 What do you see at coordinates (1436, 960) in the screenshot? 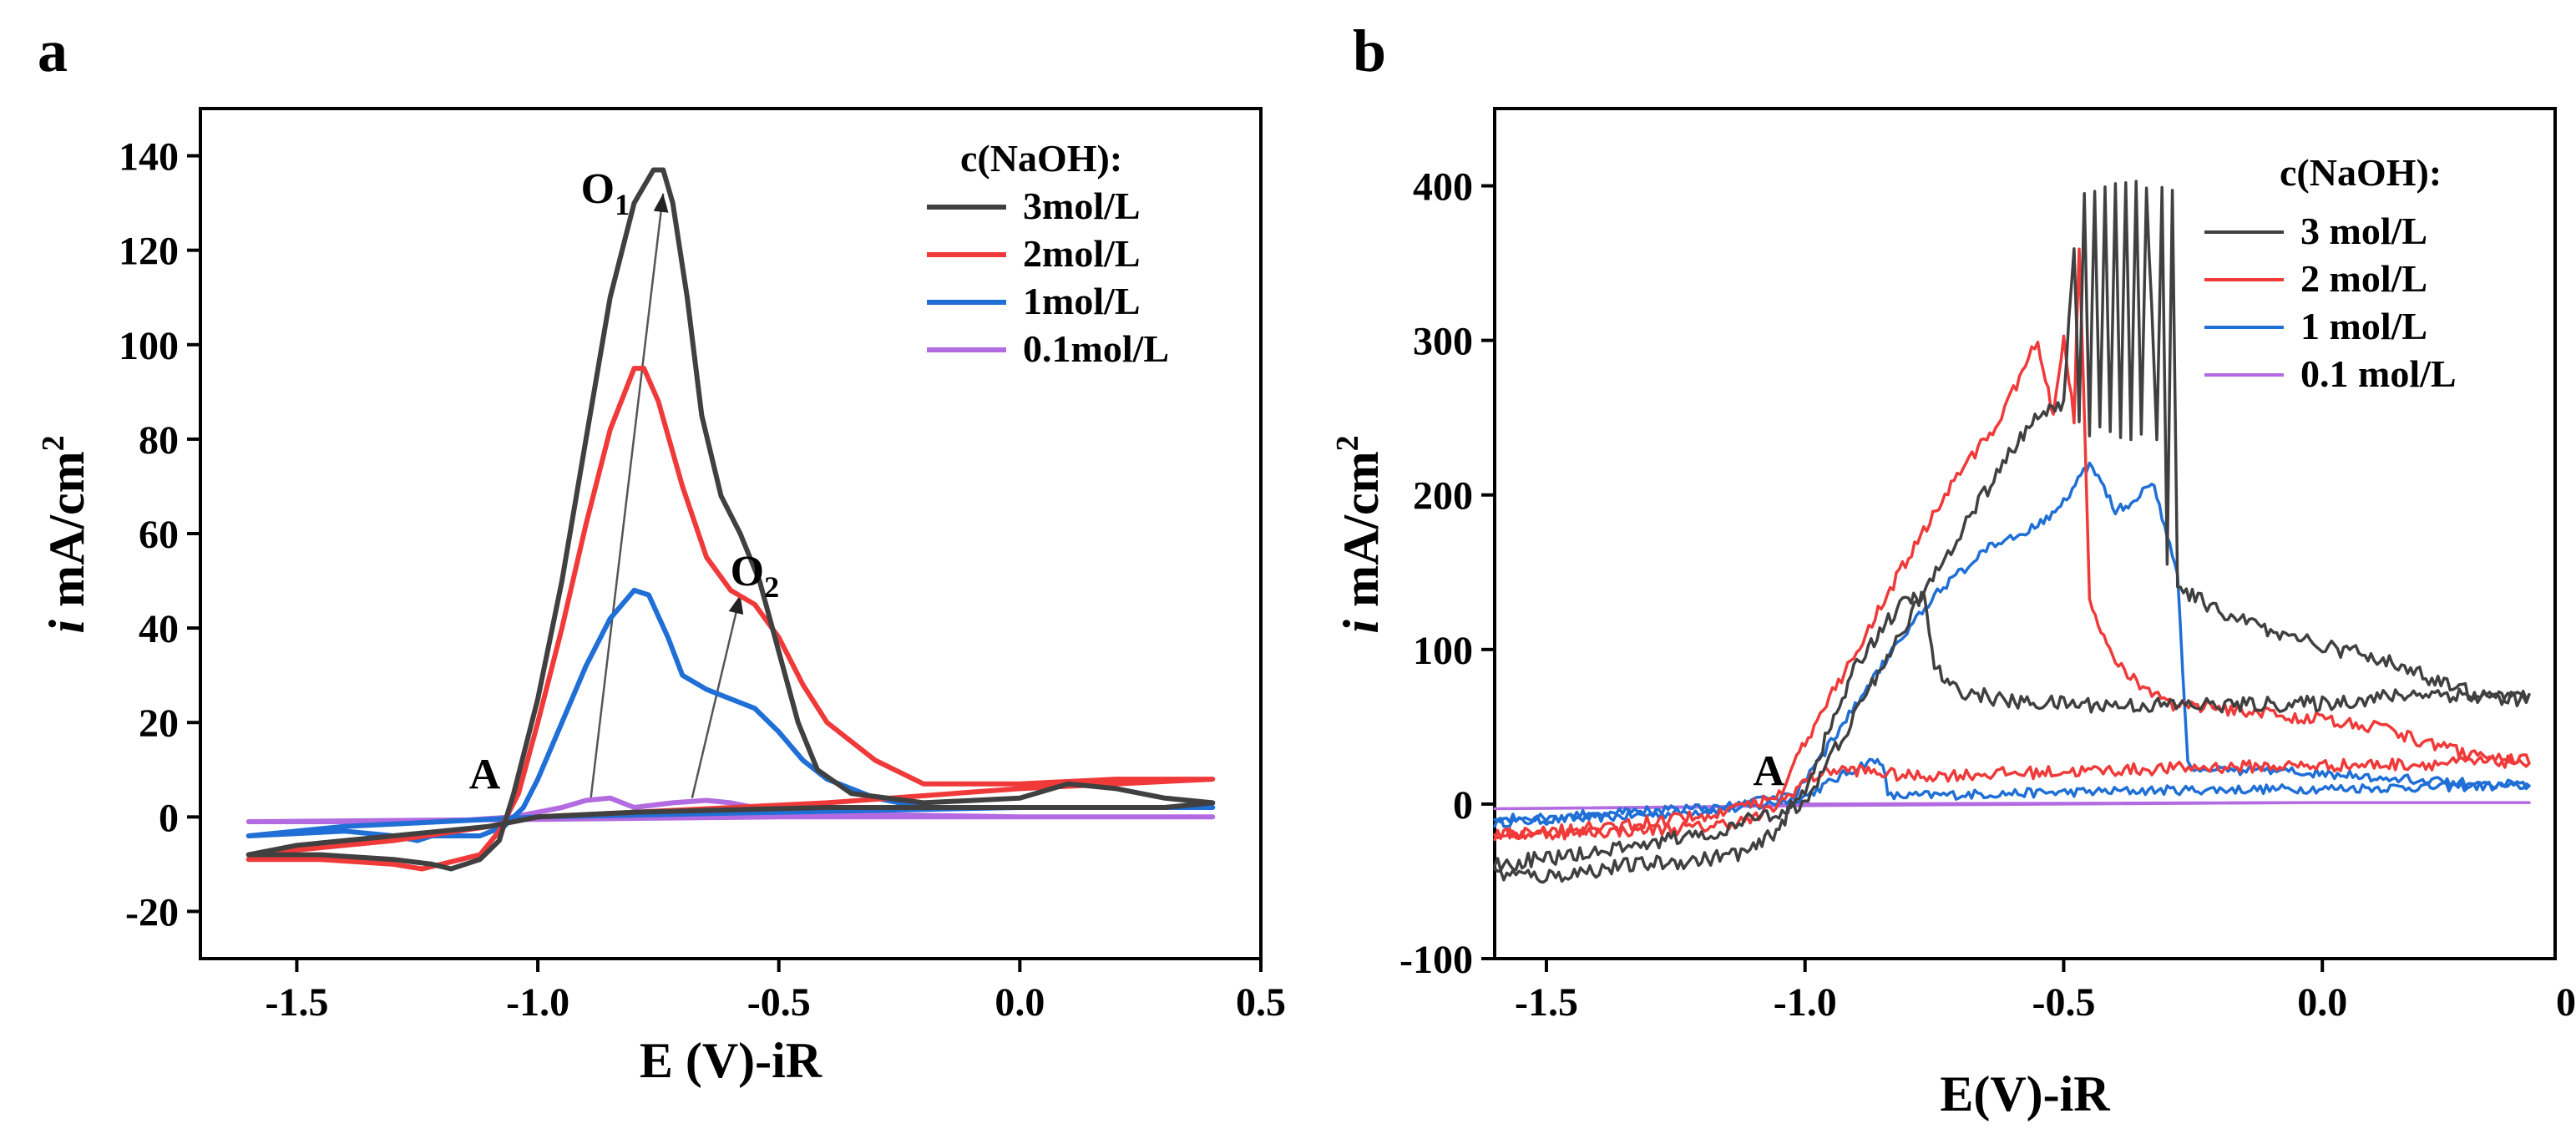
I see `panel-b-y-tick-label: -100` at bounding box center [1436, 960].